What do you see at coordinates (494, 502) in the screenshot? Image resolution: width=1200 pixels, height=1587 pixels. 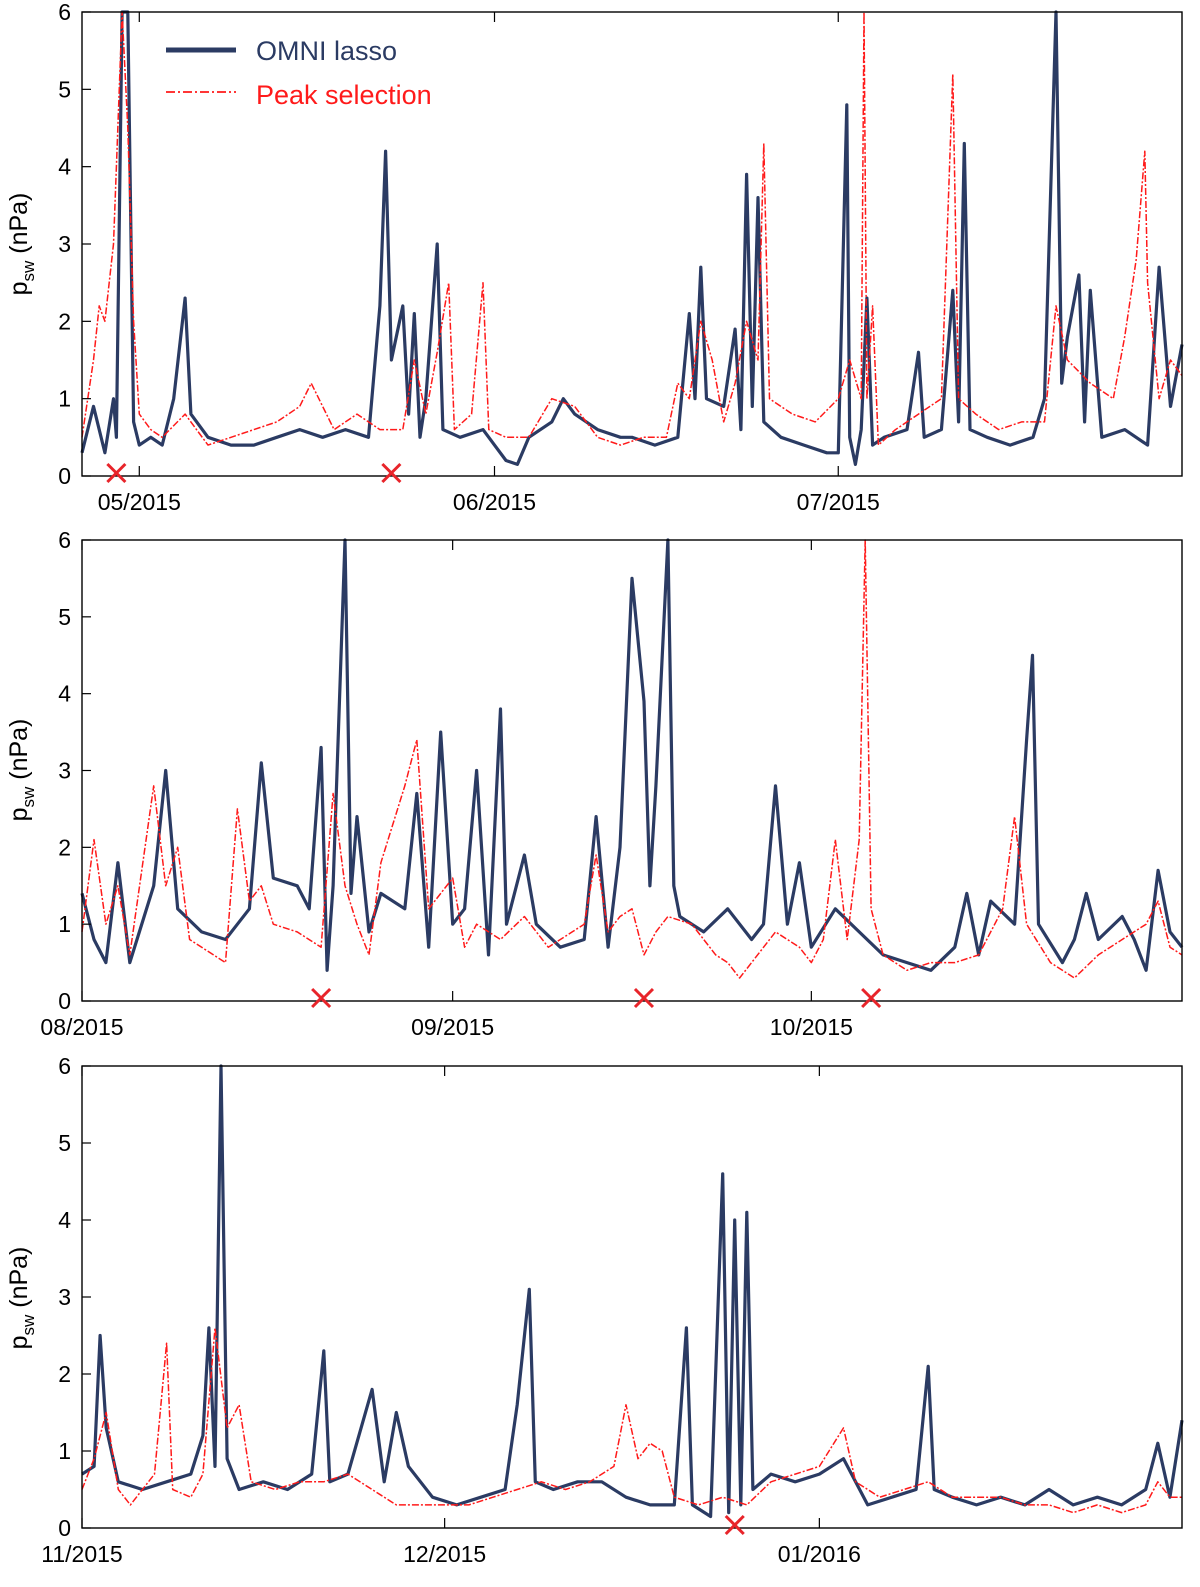 I see `x-tick-label: 06/2015` at bounding box center [494, 502].